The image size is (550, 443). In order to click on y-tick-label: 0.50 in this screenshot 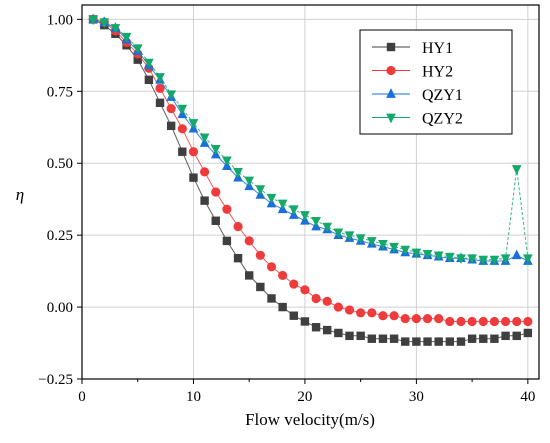, I will do `click(60, 164)`.